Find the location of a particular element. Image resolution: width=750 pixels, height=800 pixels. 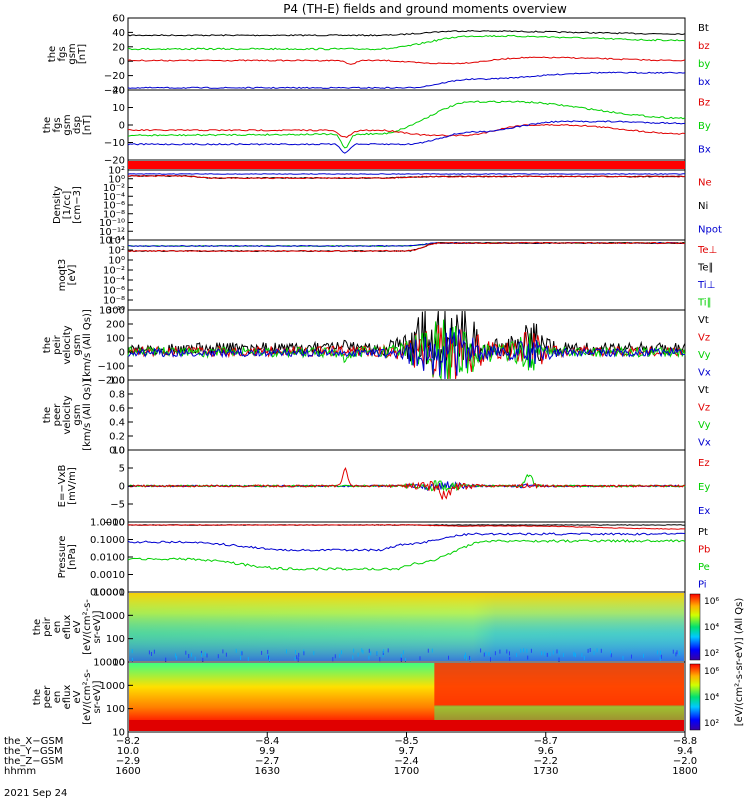

legend-Pi: Pi is located at coordinates (702, 584).